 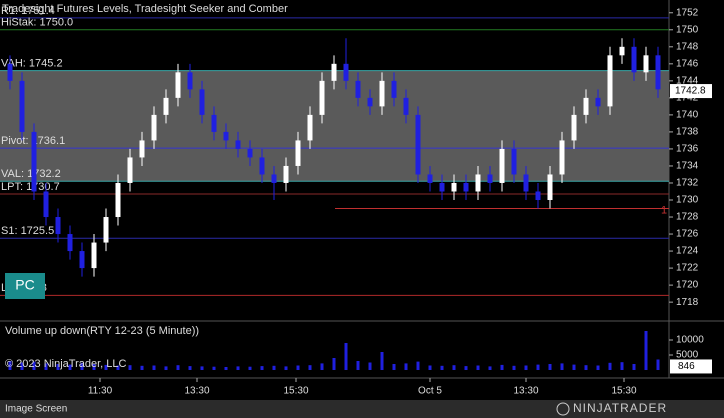 I want to click on pc-button, so click(x=25, y=286).